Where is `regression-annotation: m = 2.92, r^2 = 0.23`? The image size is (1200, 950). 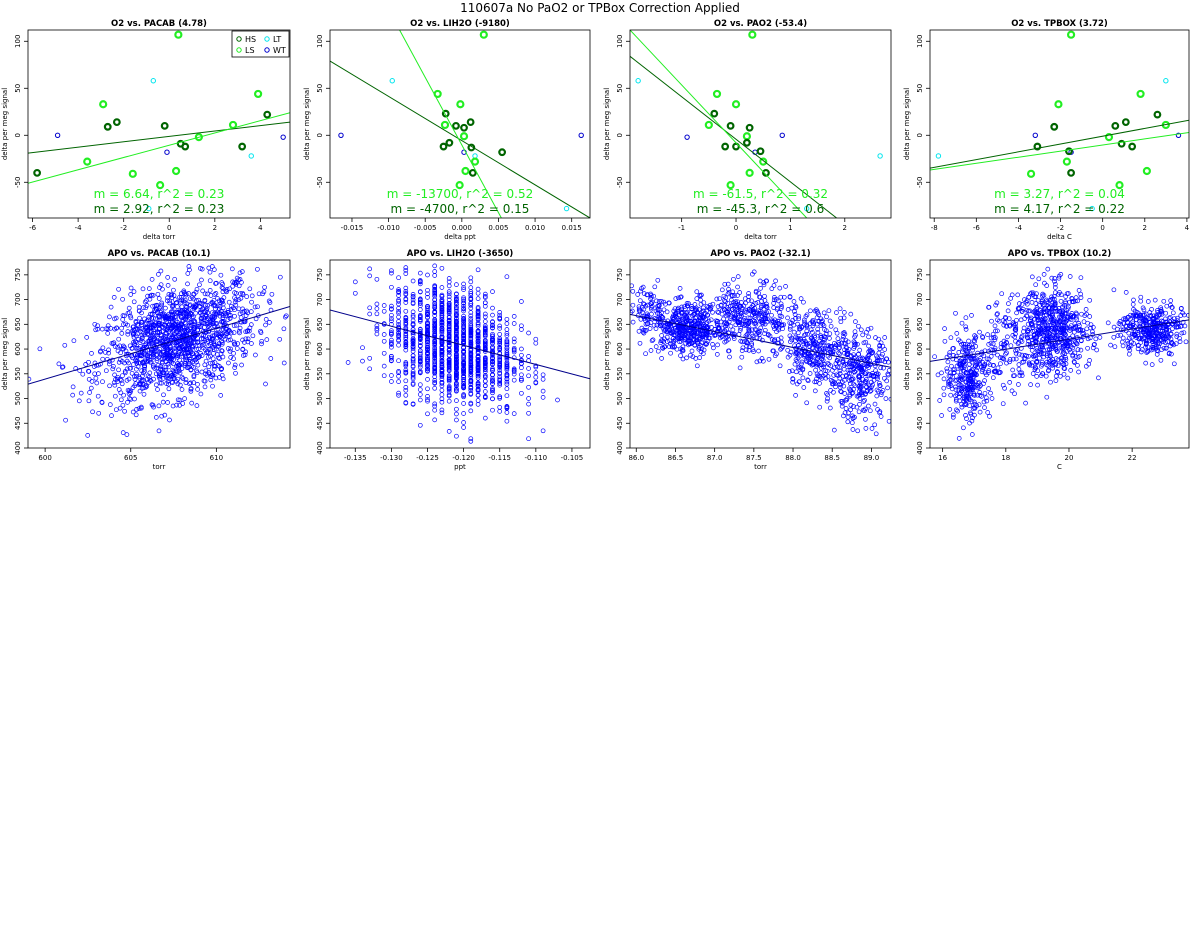
regression-annotation: m = 2.92, r^2 = 0.23 is located at coordinates (159, 209).